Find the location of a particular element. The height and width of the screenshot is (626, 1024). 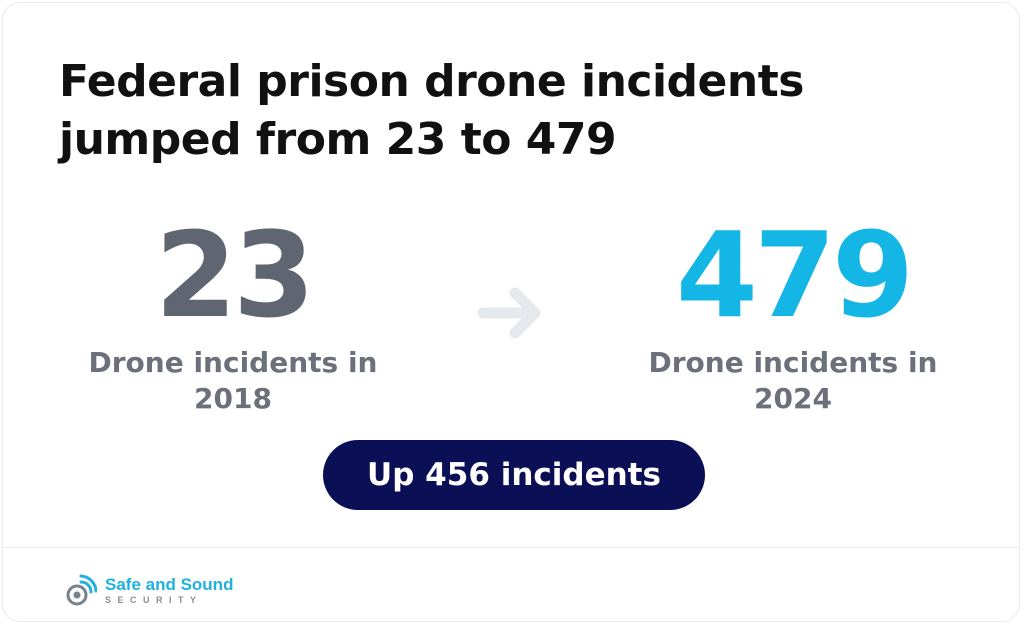

stat-2024-caption-line-2: 2024 is located at coordinates (793, 398).